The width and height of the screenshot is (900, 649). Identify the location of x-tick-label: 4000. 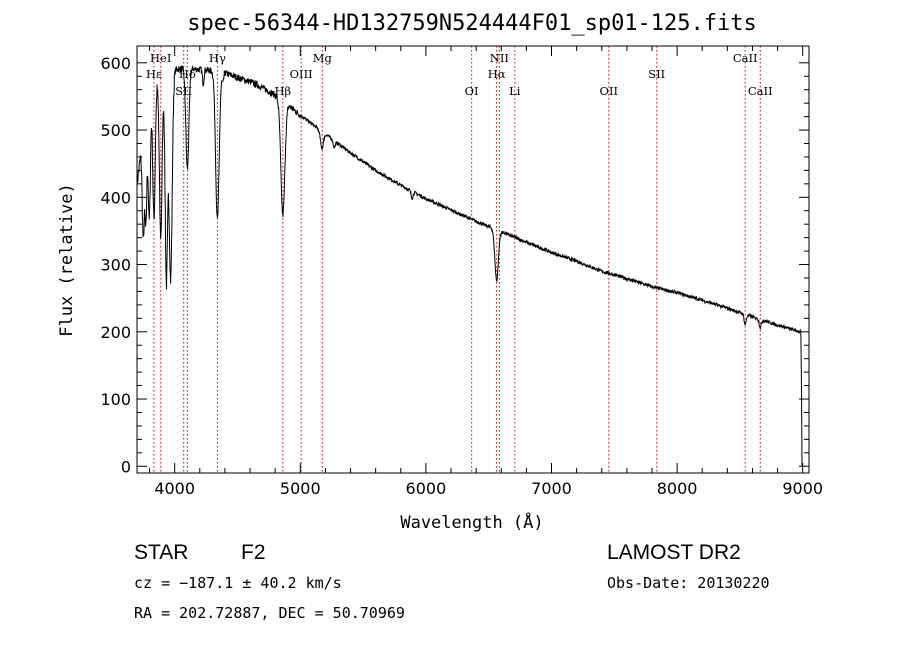
(174, 488).